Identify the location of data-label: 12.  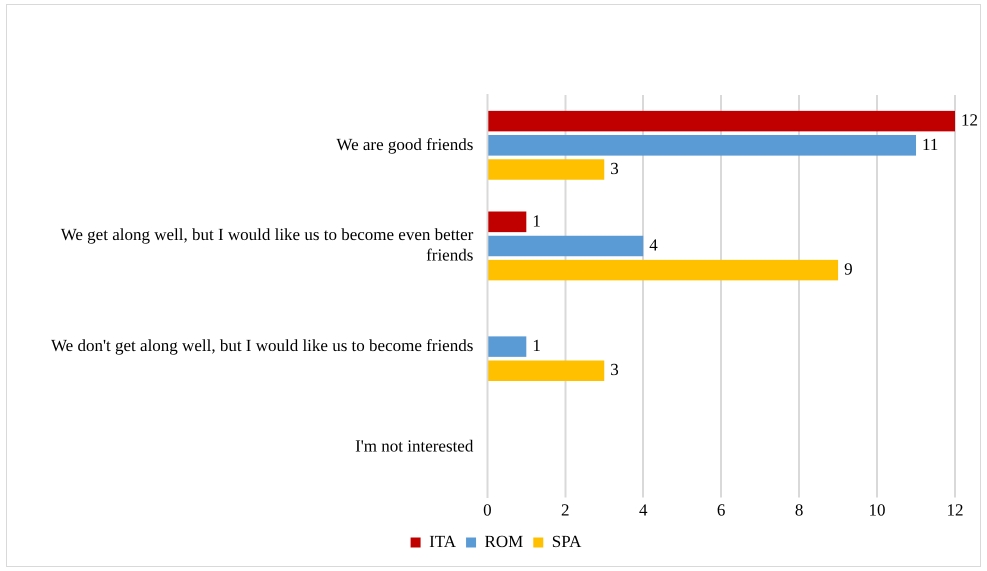
(969, 120).